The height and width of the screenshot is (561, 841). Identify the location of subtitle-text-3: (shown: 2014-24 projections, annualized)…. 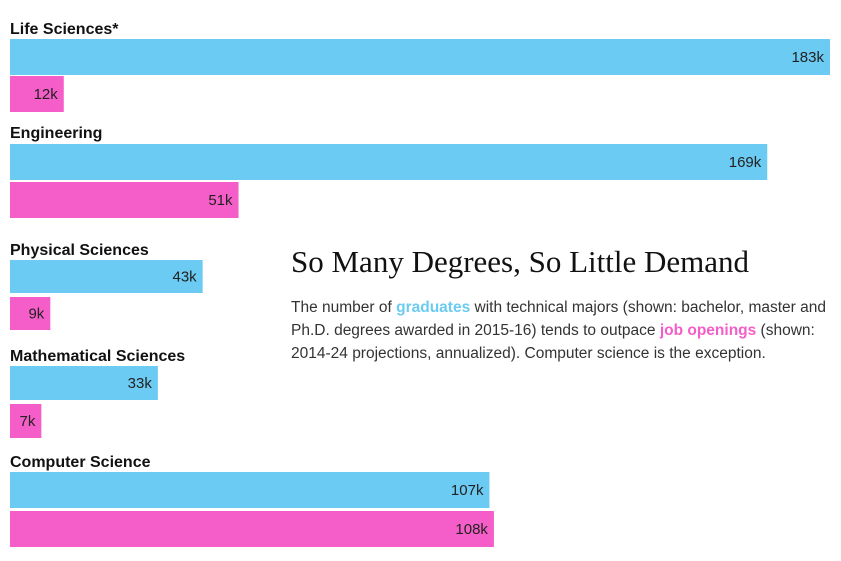
(553, 342).